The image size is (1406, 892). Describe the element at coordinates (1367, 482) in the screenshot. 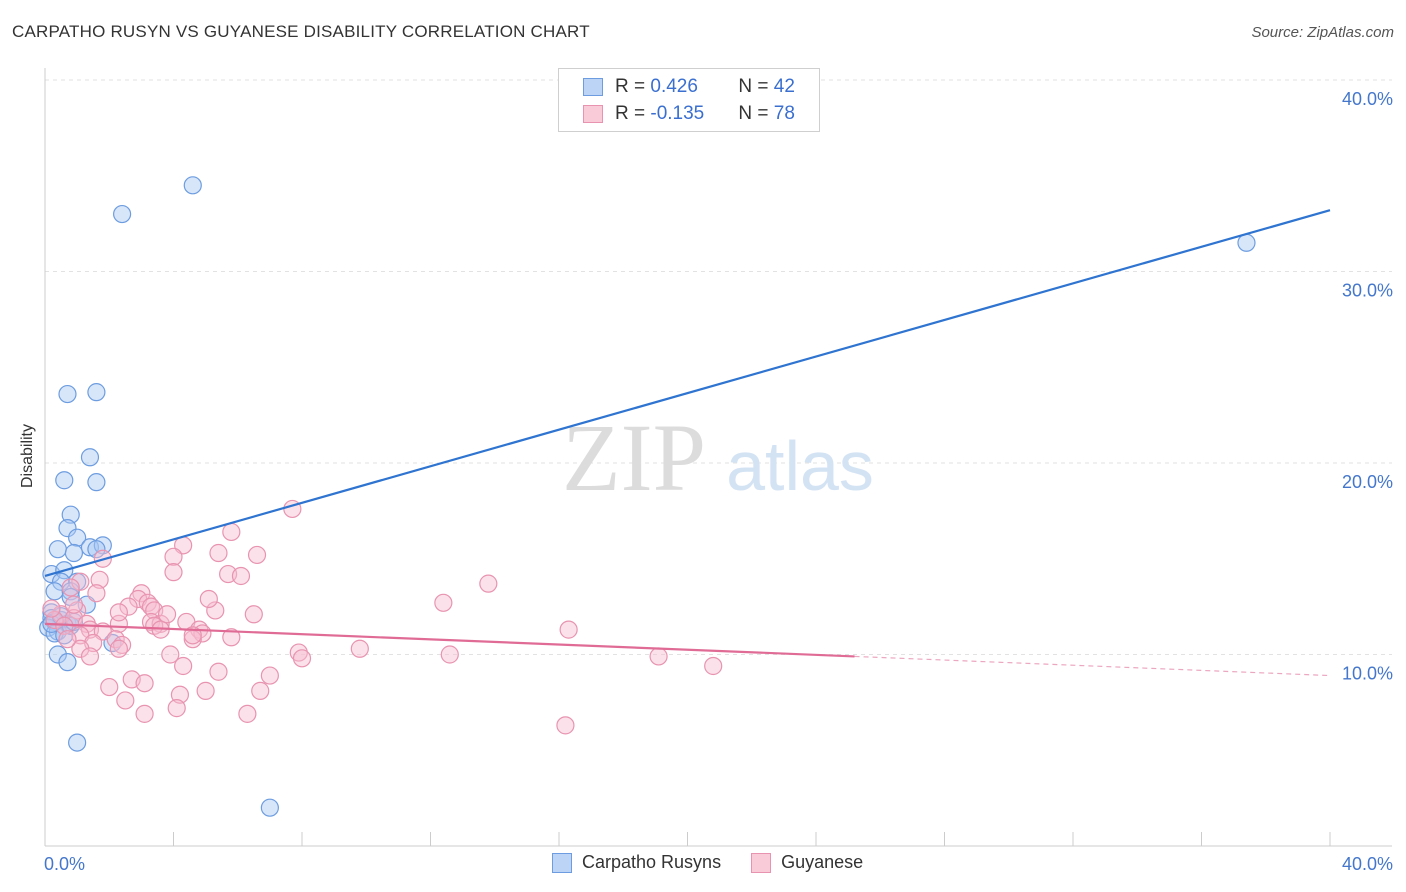

I see `y-tick-label: 20.0%` at that location.